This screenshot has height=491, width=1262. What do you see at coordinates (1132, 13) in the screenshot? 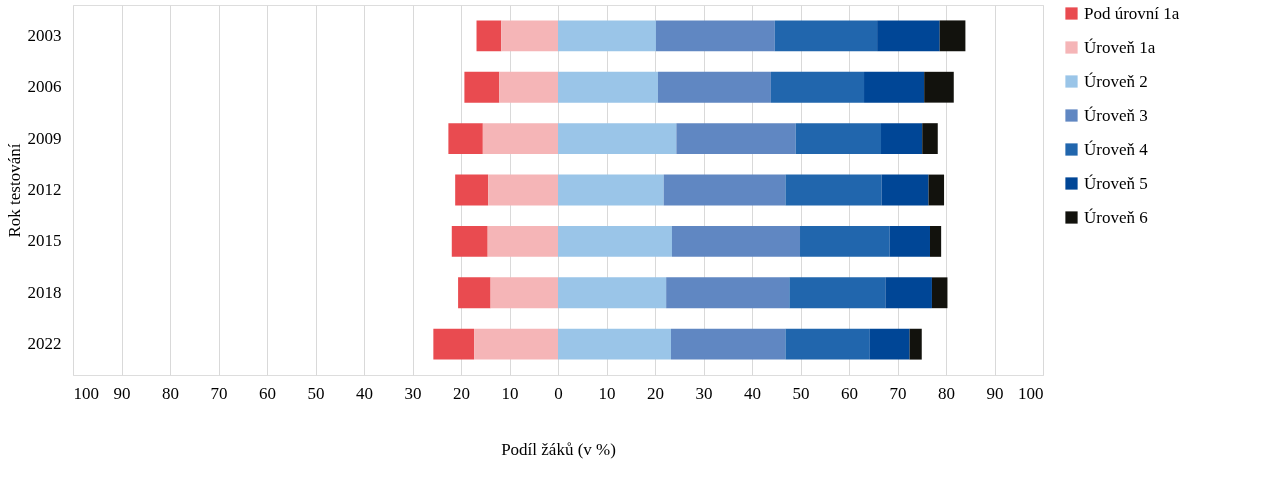
I see `legend-label: Pod úrovní 1a` at bounding box center [1132, 13].